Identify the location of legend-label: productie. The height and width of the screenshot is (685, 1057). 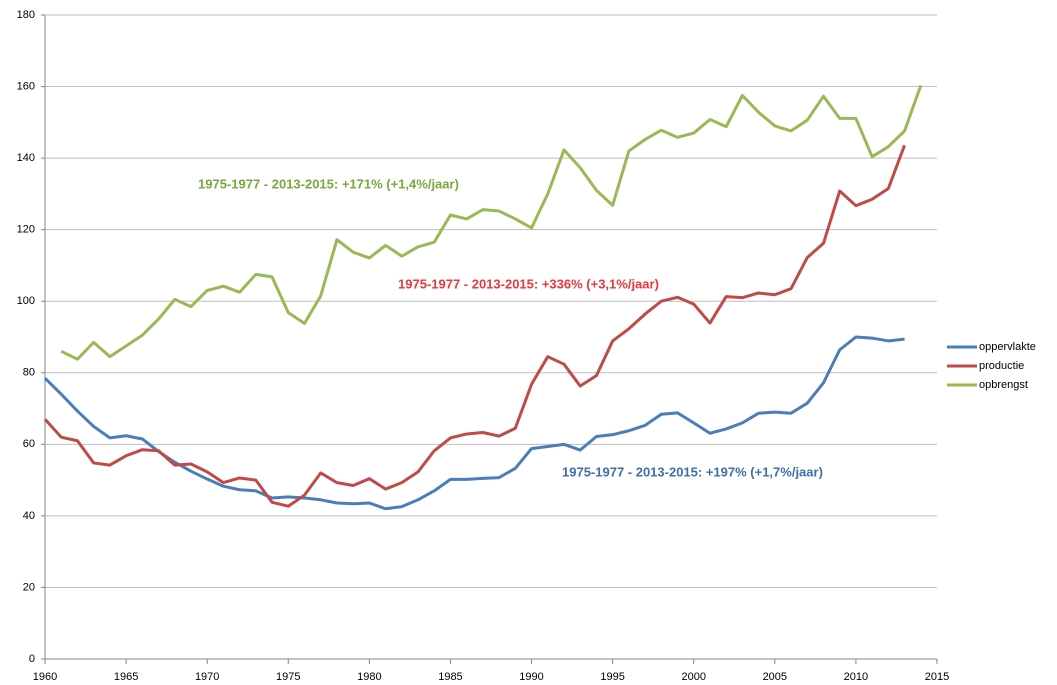
(1001, 366).